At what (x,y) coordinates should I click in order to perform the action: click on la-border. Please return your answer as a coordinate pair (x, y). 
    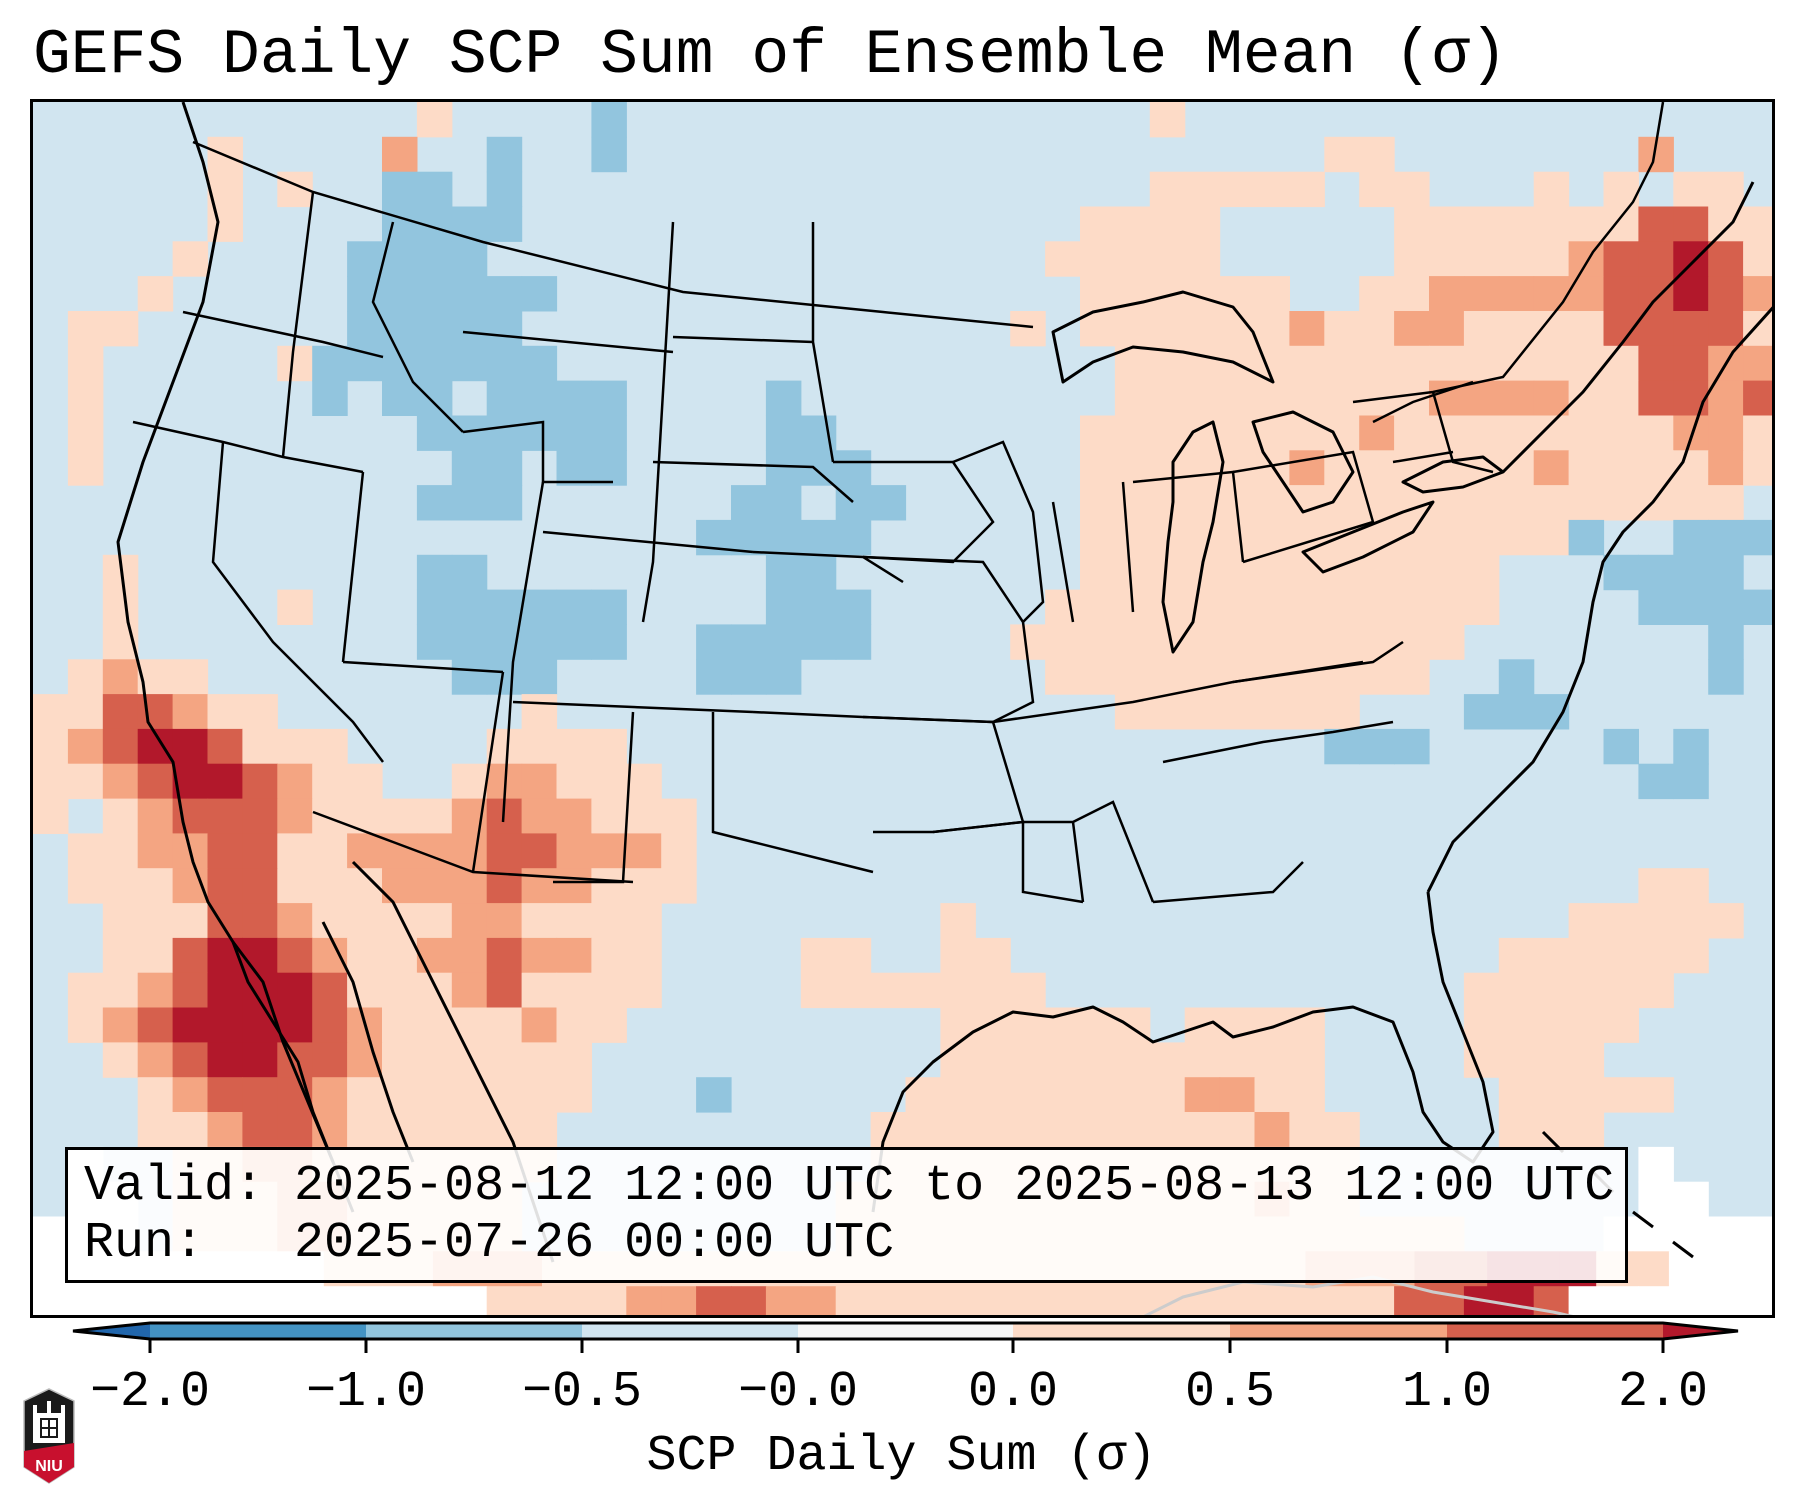
    Looking at the image, I should click on (1008, 862).